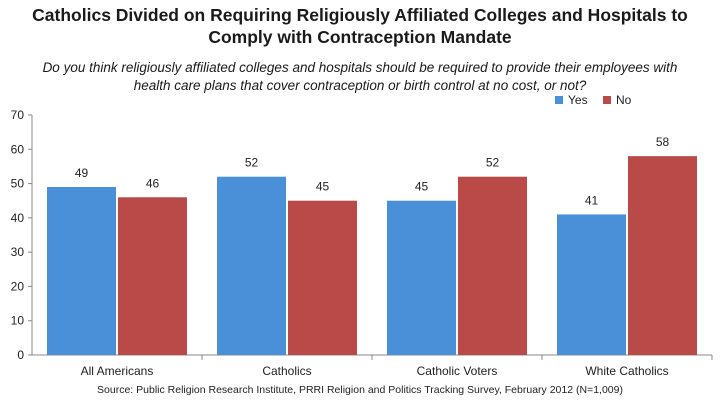 Image resolution: width=720 pixels, height=406 pixels. Describe the element at coordinates (360, 37) in the screenshot. I see `chart-title-line-2: Comply with Contraception Mandate` at that location.